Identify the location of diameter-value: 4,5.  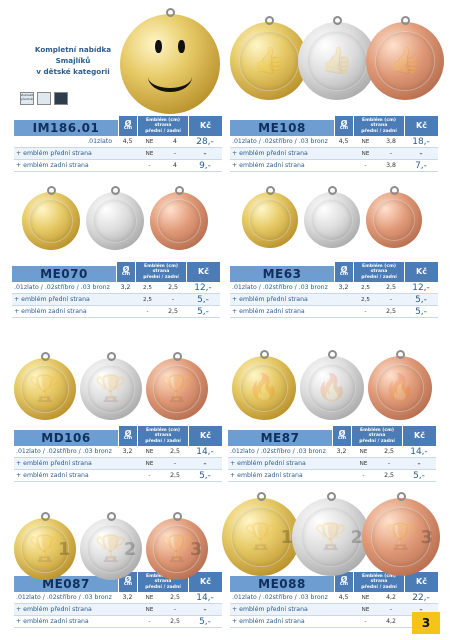
(127, 141).